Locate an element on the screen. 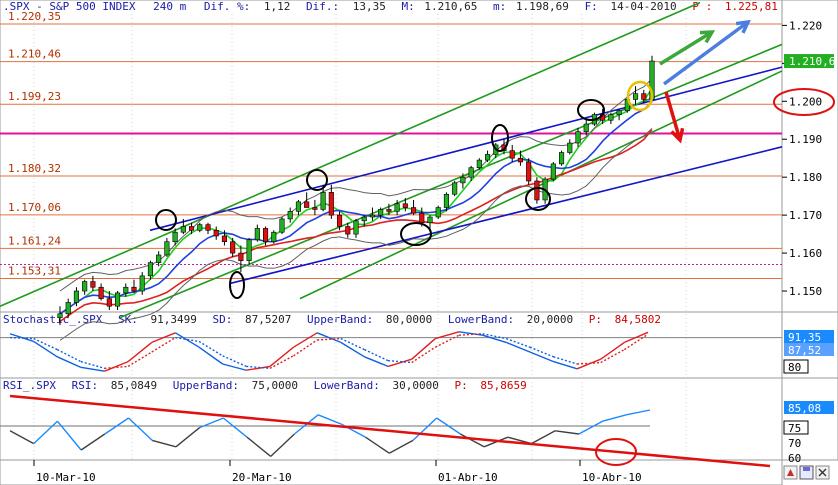  rsi-tick-label: 60 is located at coordinates (794, 458).